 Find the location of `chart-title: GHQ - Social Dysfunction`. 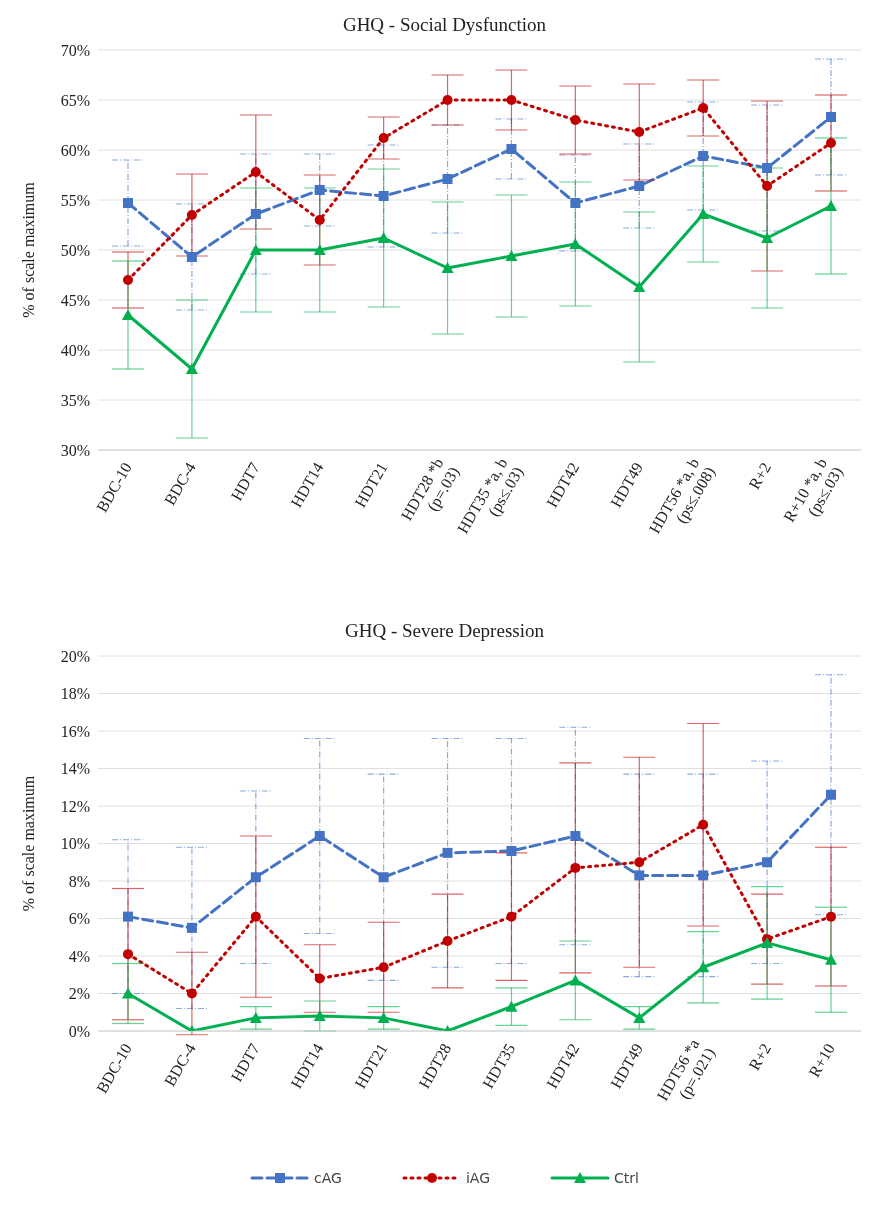

chart-title: GHQ - Social Dysfunction is located at coordinates (444, 25).